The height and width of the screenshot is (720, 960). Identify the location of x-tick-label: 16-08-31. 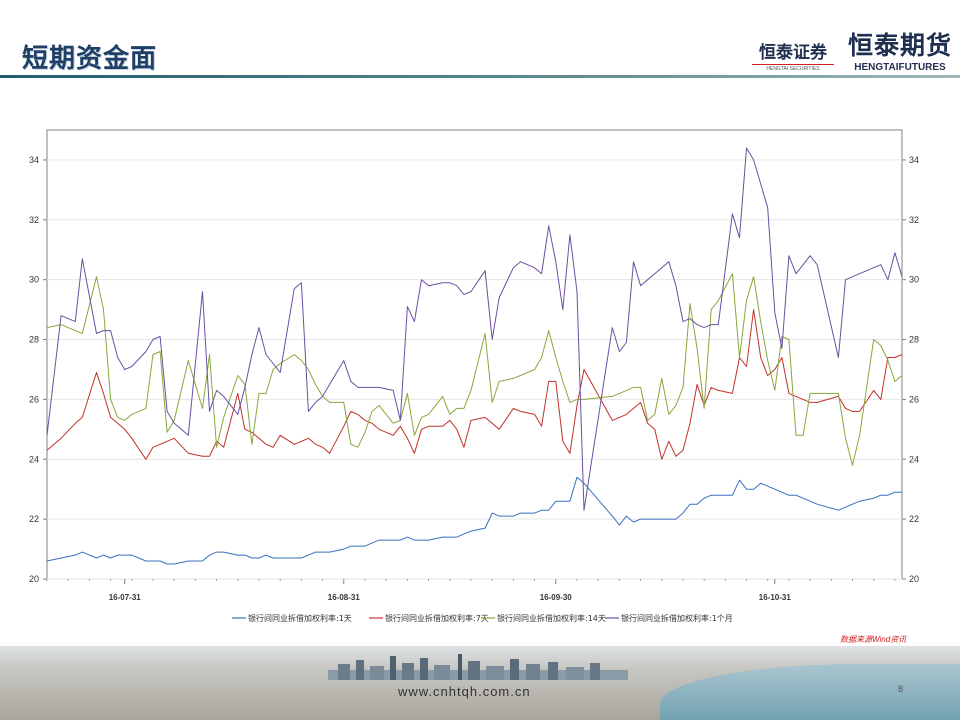
(344, 597).